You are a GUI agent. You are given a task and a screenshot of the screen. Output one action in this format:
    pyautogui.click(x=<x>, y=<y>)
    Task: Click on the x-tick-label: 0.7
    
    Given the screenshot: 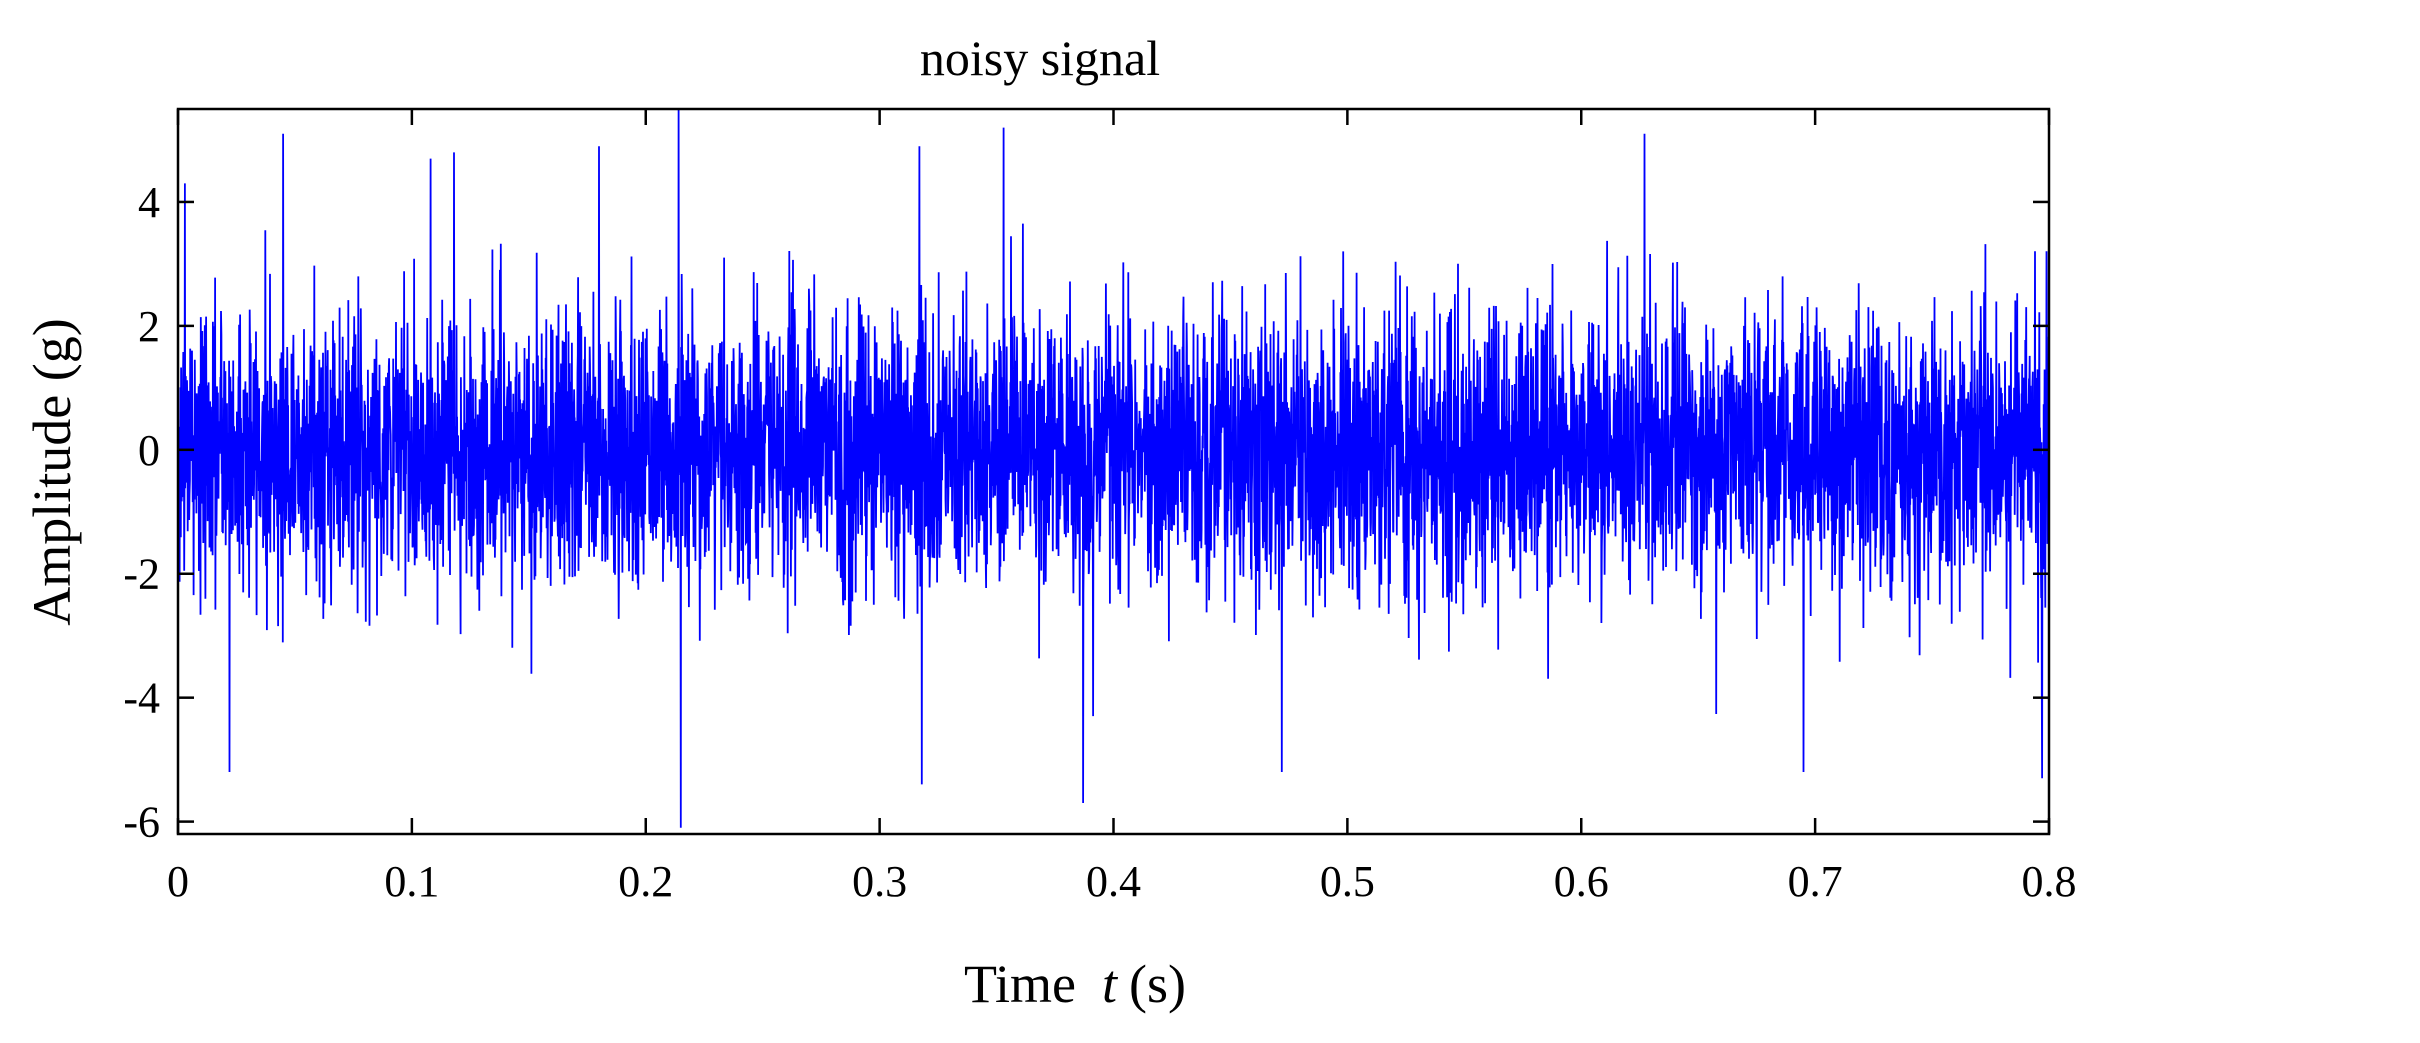 What is the action you would take?
    pyautogui.click(x=1815, y=881)
    